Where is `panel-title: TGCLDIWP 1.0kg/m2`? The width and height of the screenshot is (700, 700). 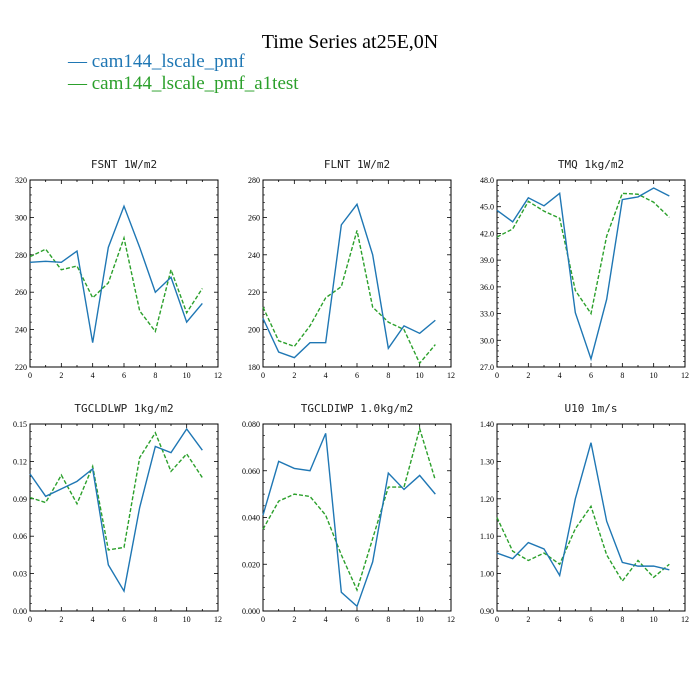 panel-title: TGCLDIWP 1.0kg/m2 is located at coordinates (357, 408).